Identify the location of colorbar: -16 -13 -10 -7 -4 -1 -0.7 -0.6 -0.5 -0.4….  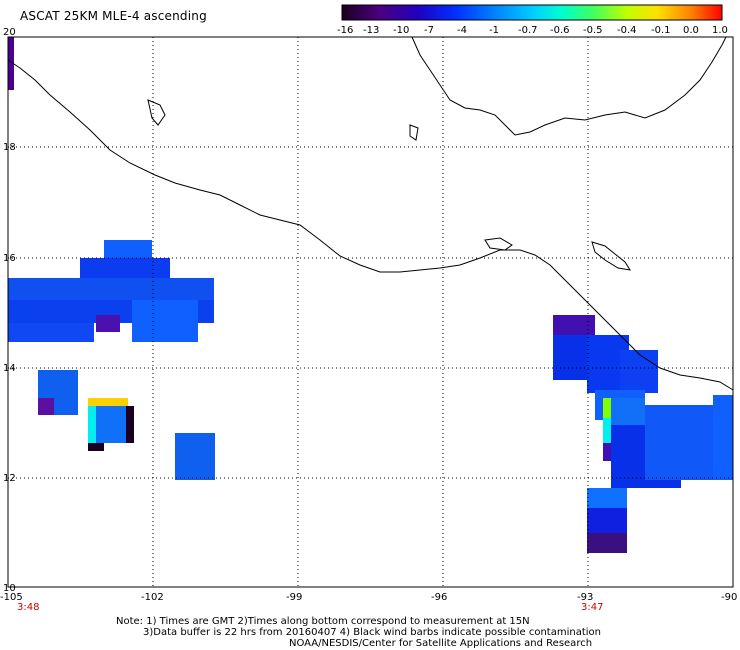
(532, 20).